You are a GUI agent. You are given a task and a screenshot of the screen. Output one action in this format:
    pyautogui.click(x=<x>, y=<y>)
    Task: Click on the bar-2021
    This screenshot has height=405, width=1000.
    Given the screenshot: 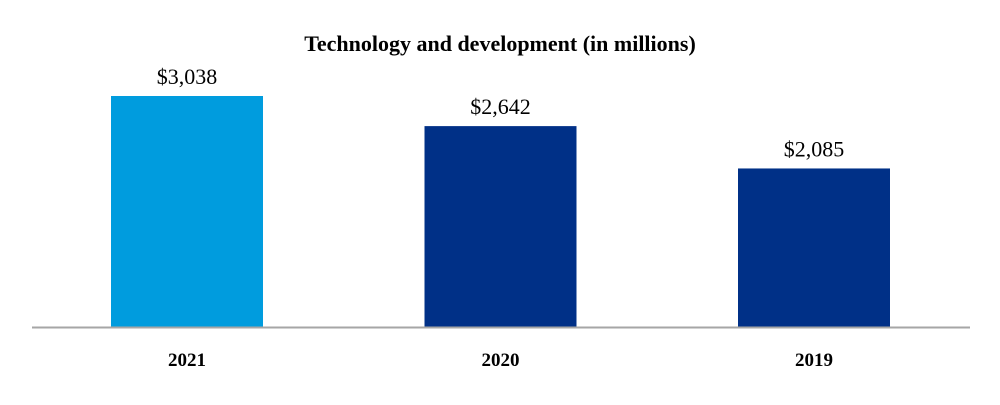 What is the action you would take?
    pyautogui.click(x=187, y=211)
    